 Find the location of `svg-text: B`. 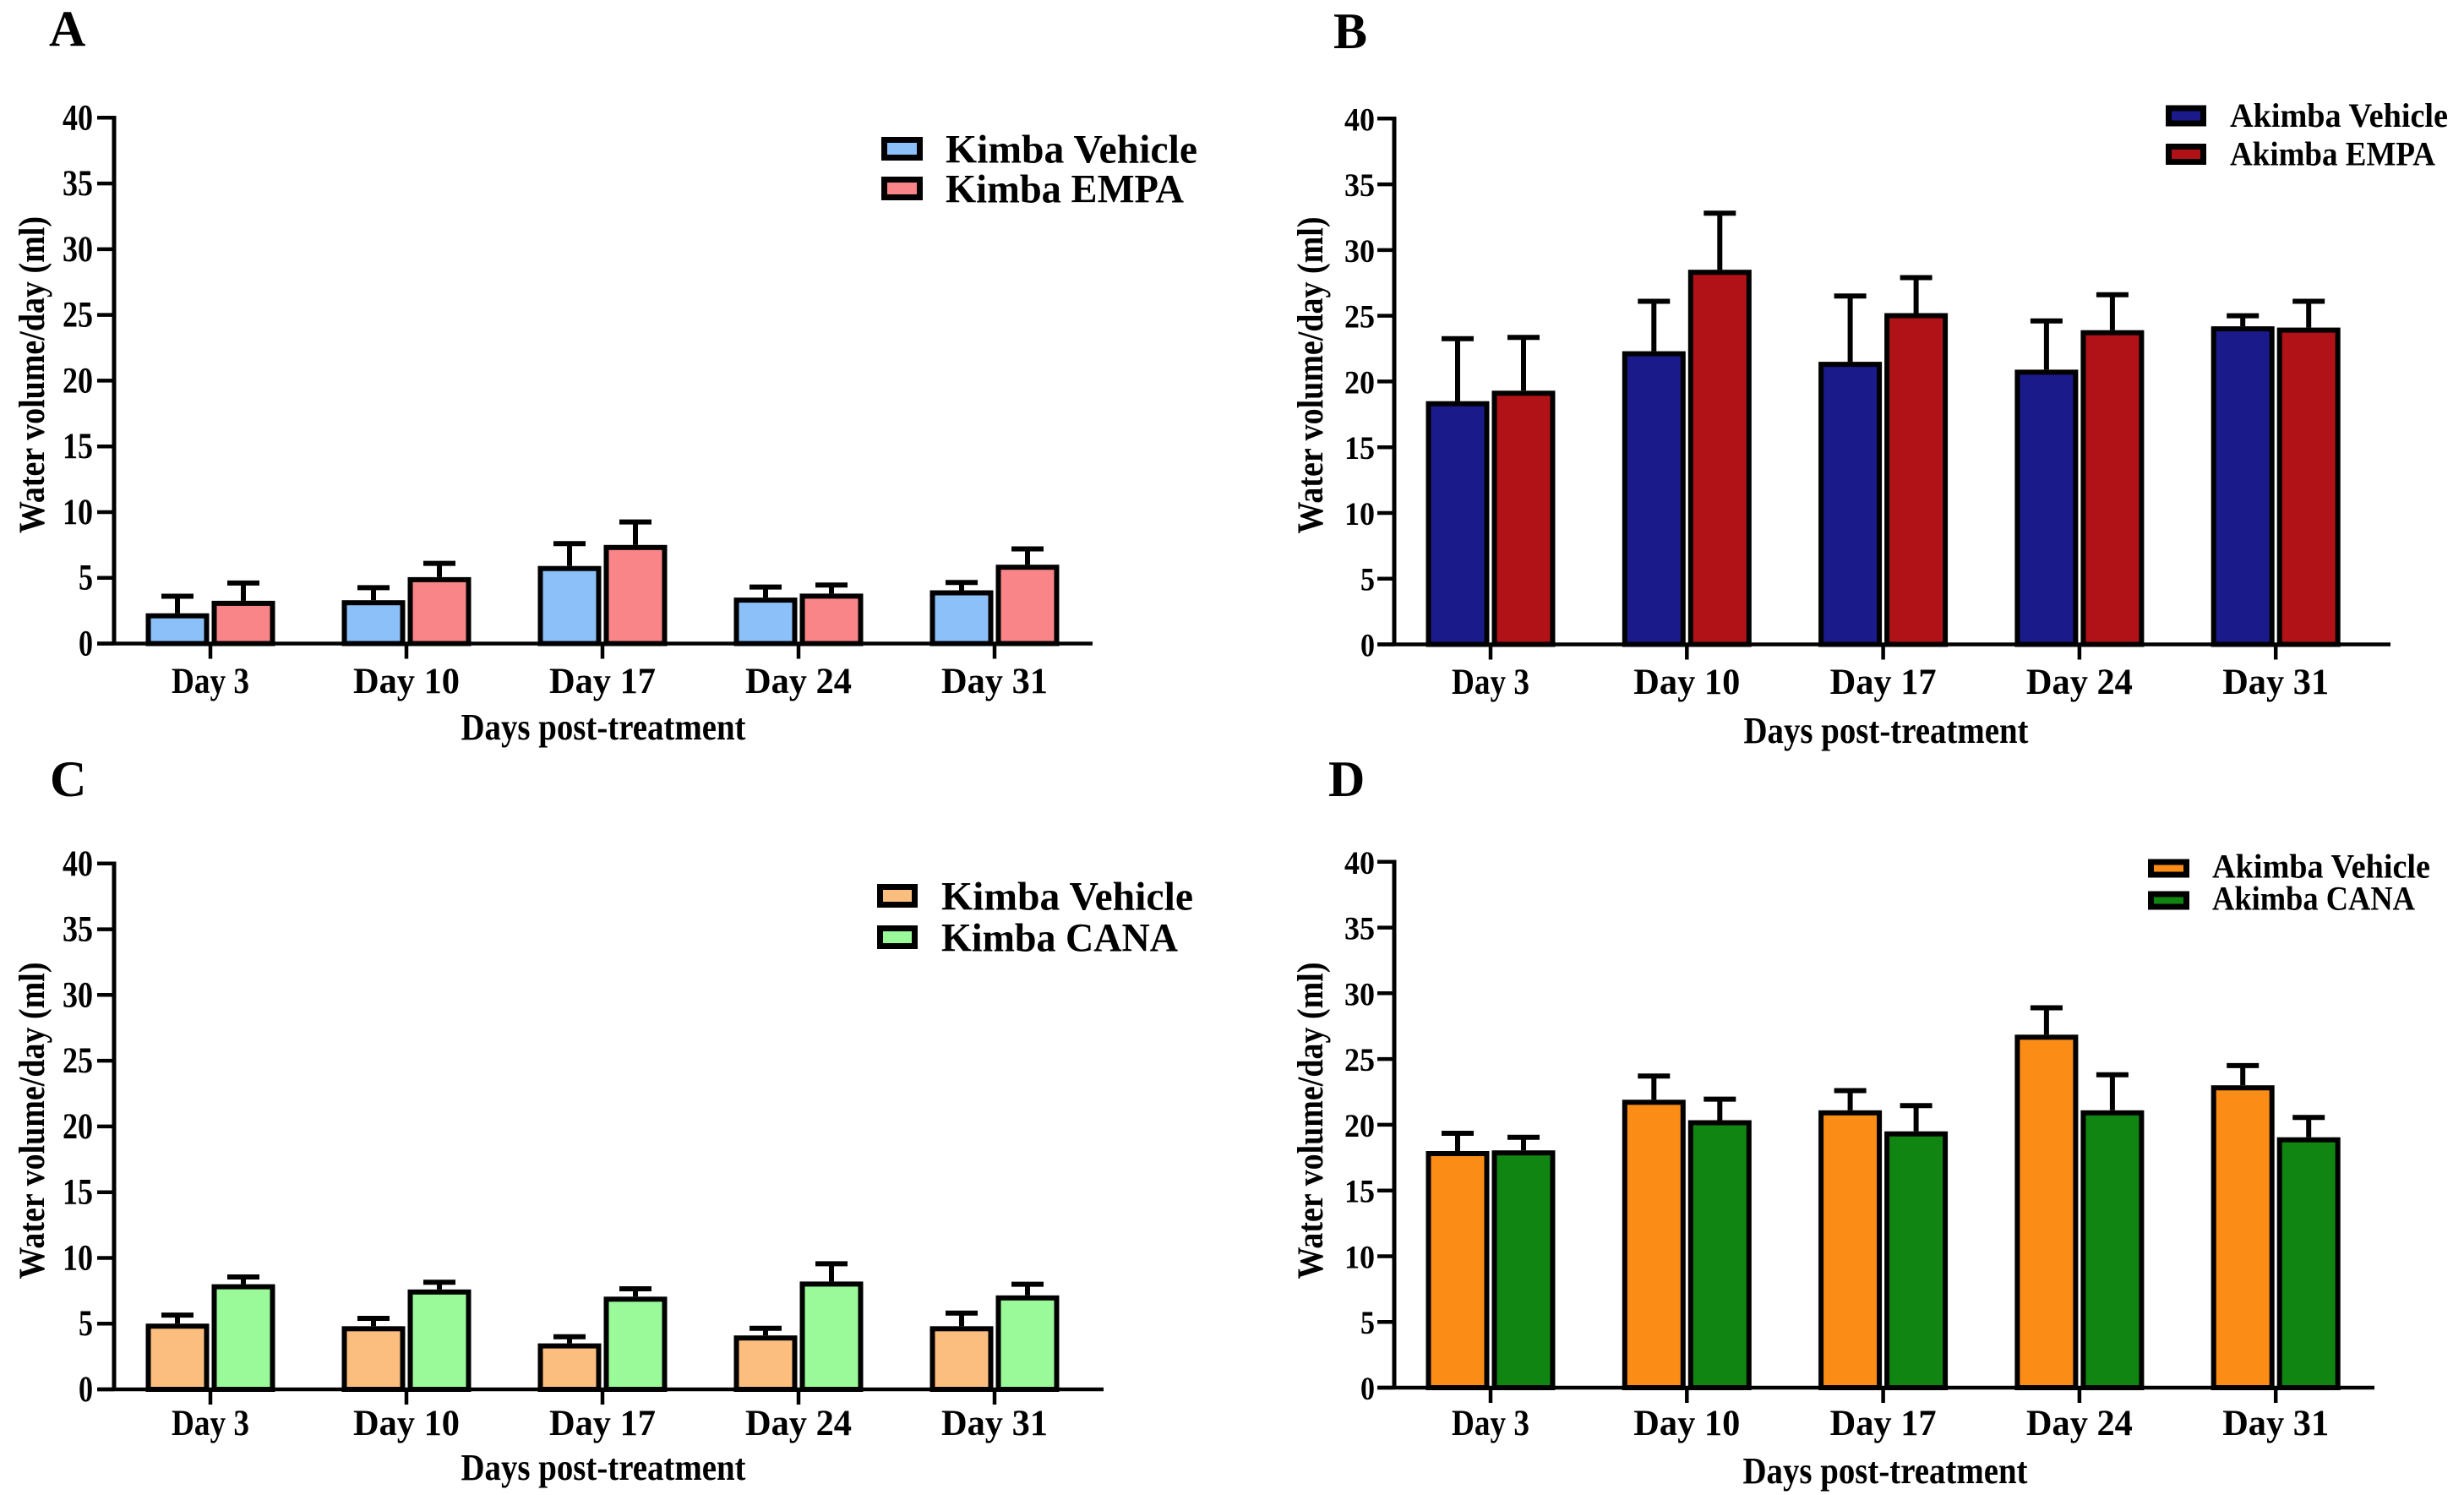

svg-text: B is located at coordinates (1350, 31).